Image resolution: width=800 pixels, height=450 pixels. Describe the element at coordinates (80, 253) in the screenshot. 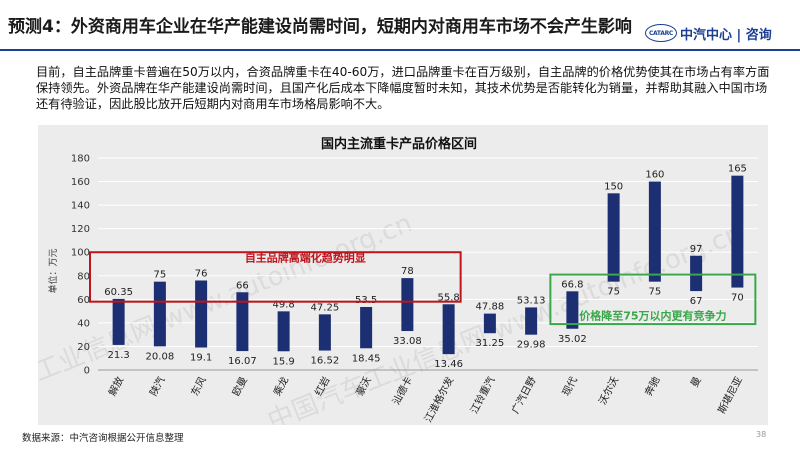

I see `y-tick-label: 100` at that location.